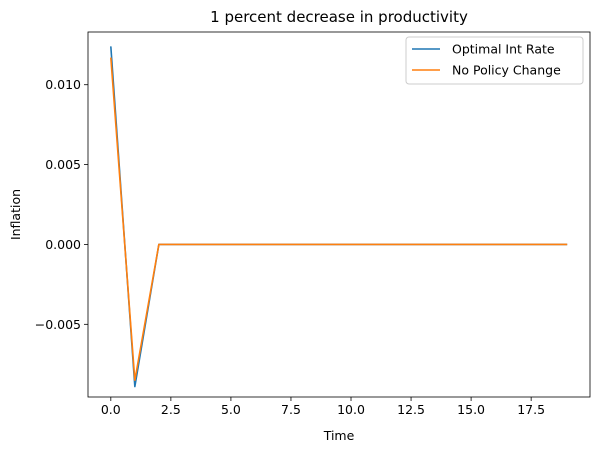 This screenshot has height=458, width=596. What do you see at coordinates (339, 435) in the screenshot?
I see `x-axis-label: Time` at bounding box center [339, 435].